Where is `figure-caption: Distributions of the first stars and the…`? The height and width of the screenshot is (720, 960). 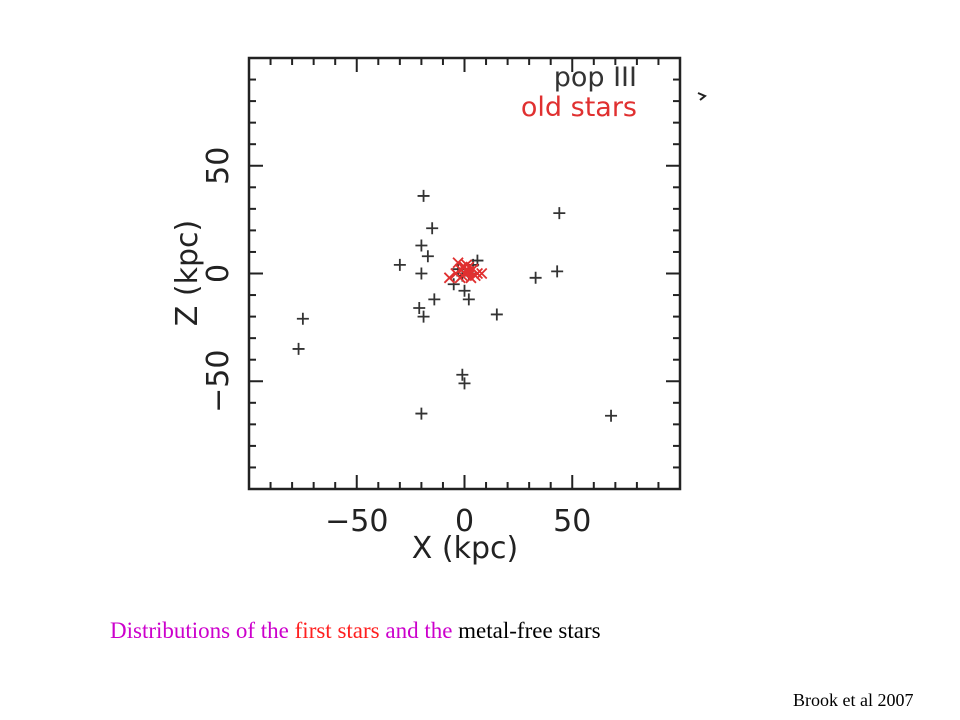 figure-caption: Distributions of the first stars and the… is located at coordinates (355, 631).